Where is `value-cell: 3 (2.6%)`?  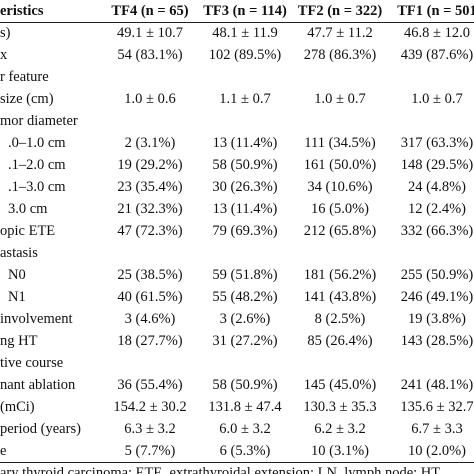
value-cell: 3 (2.6%) is located at coordinates (245, 319).